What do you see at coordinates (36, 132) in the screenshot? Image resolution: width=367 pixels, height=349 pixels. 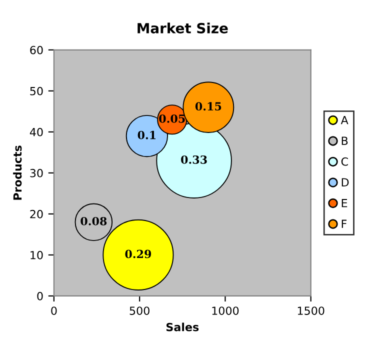 I see `y-tick-label: 40` at bounding box center [36, 132].